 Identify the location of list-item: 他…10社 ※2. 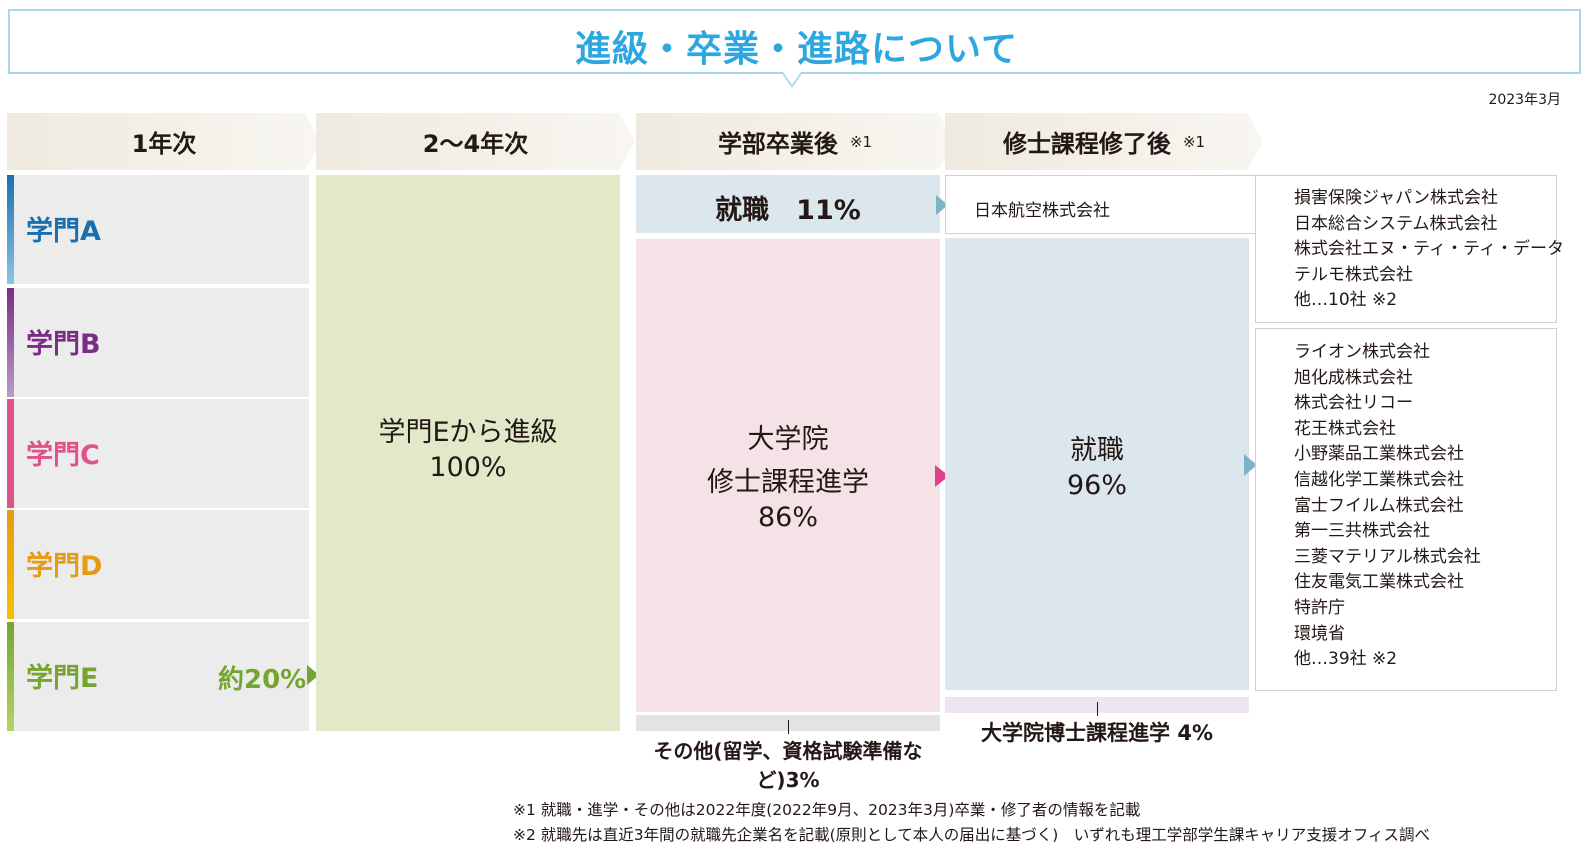
(1346, 300).